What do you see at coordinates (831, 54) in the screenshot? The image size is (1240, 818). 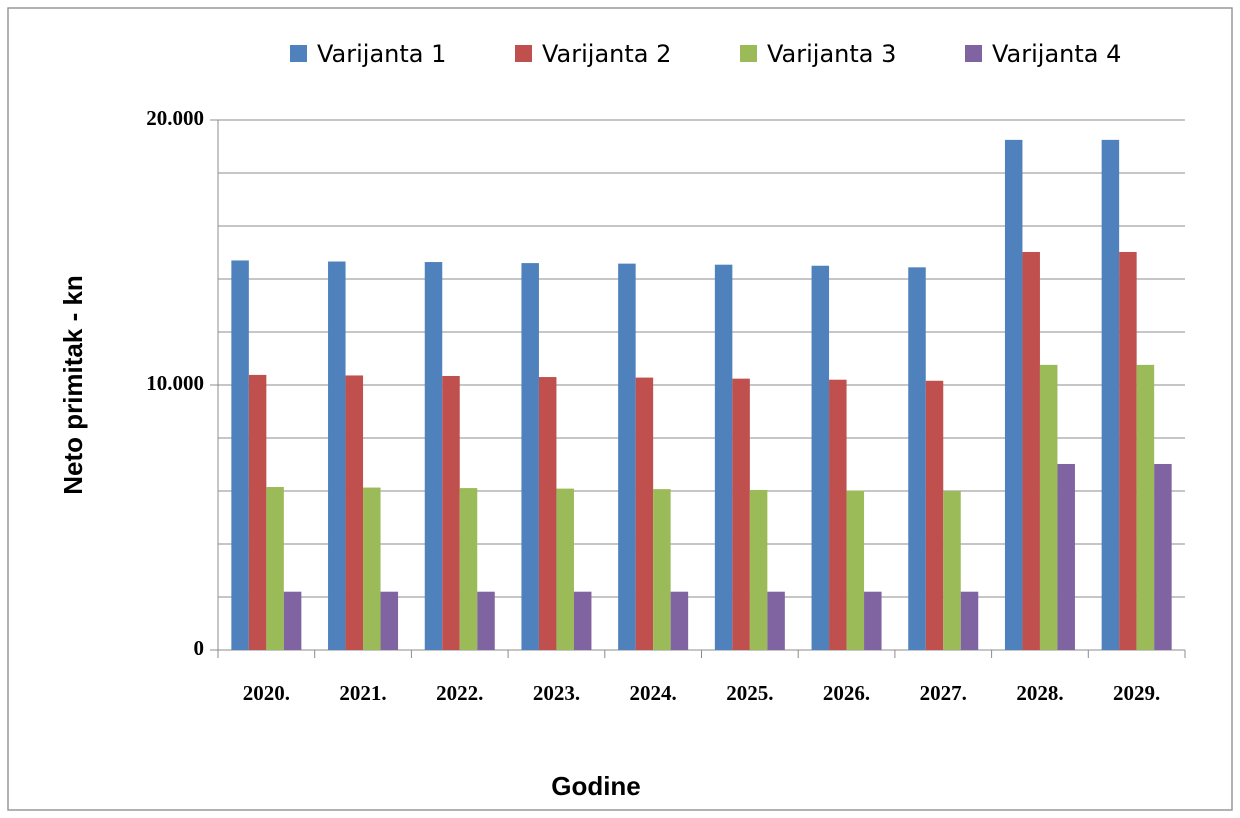 I see `legend-label: Varijanta 3` at bounding box center [831, 54].